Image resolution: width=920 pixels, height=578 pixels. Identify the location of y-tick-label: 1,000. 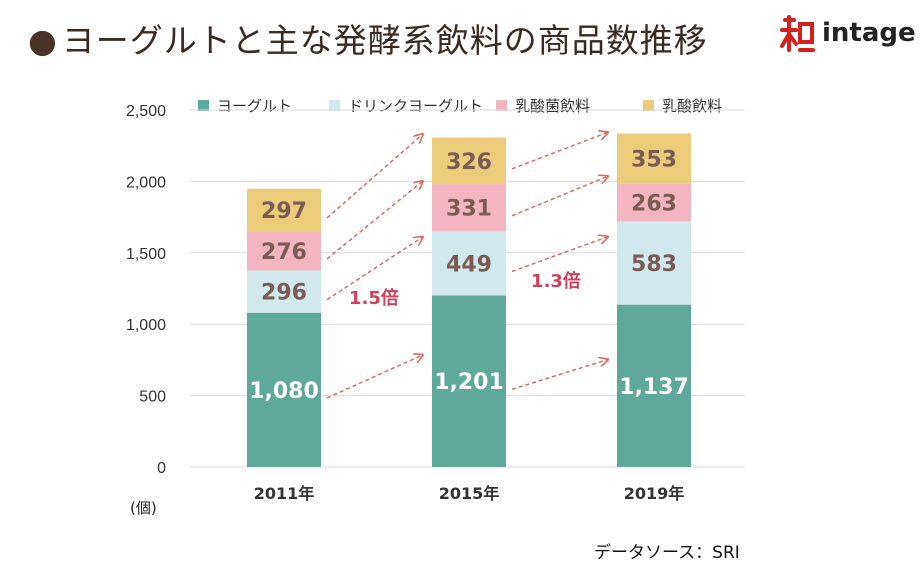
(146, 325).